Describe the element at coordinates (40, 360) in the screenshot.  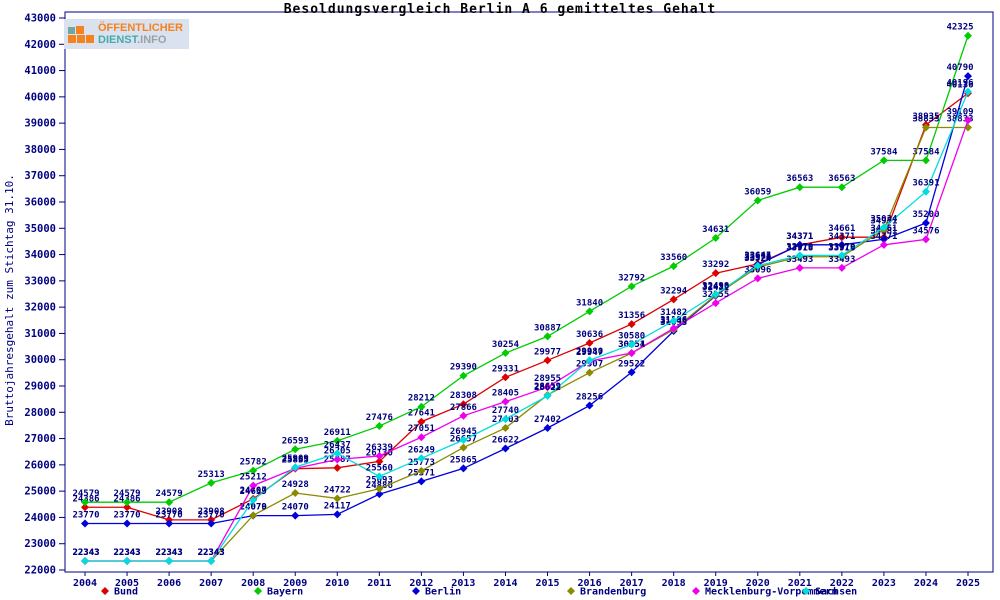
I see `y-tick-label: 30000` at that location.